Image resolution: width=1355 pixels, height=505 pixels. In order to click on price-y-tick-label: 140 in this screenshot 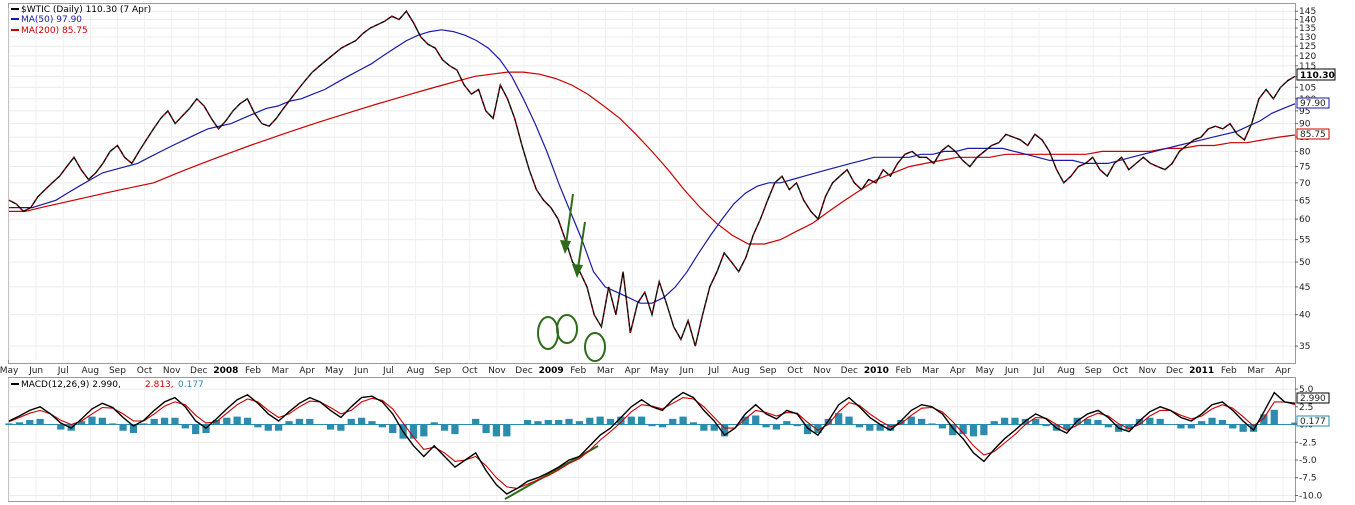, I will do `click(1307, 20)`.